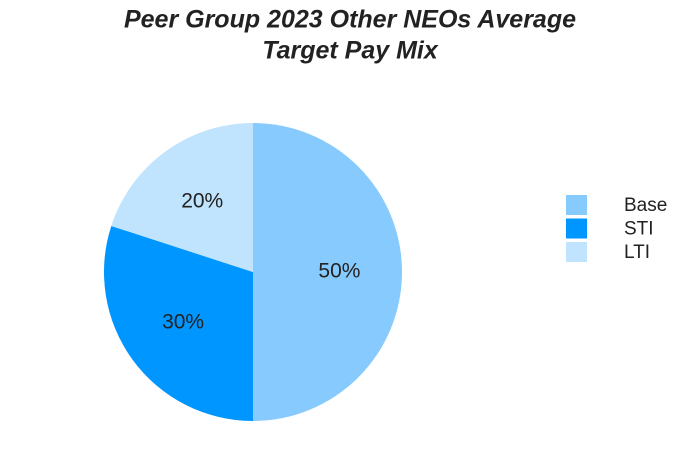 The width and height of the screenshot is (700, 452). I want to click on value-label: 30%, so click(183, 321).